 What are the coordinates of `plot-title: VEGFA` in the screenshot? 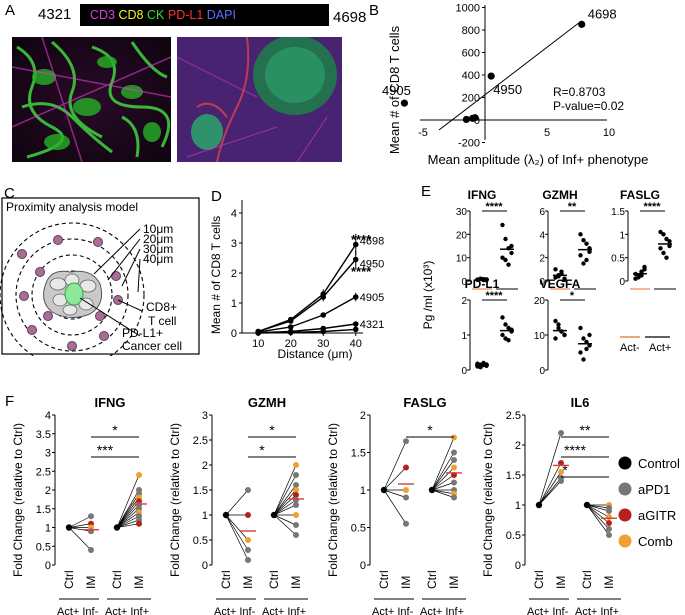 It's located at (560, 284).